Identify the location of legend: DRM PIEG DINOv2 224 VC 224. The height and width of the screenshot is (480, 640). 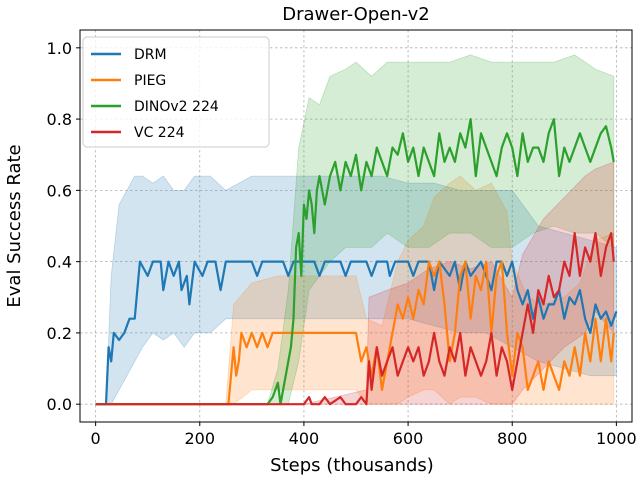
(176, 92).